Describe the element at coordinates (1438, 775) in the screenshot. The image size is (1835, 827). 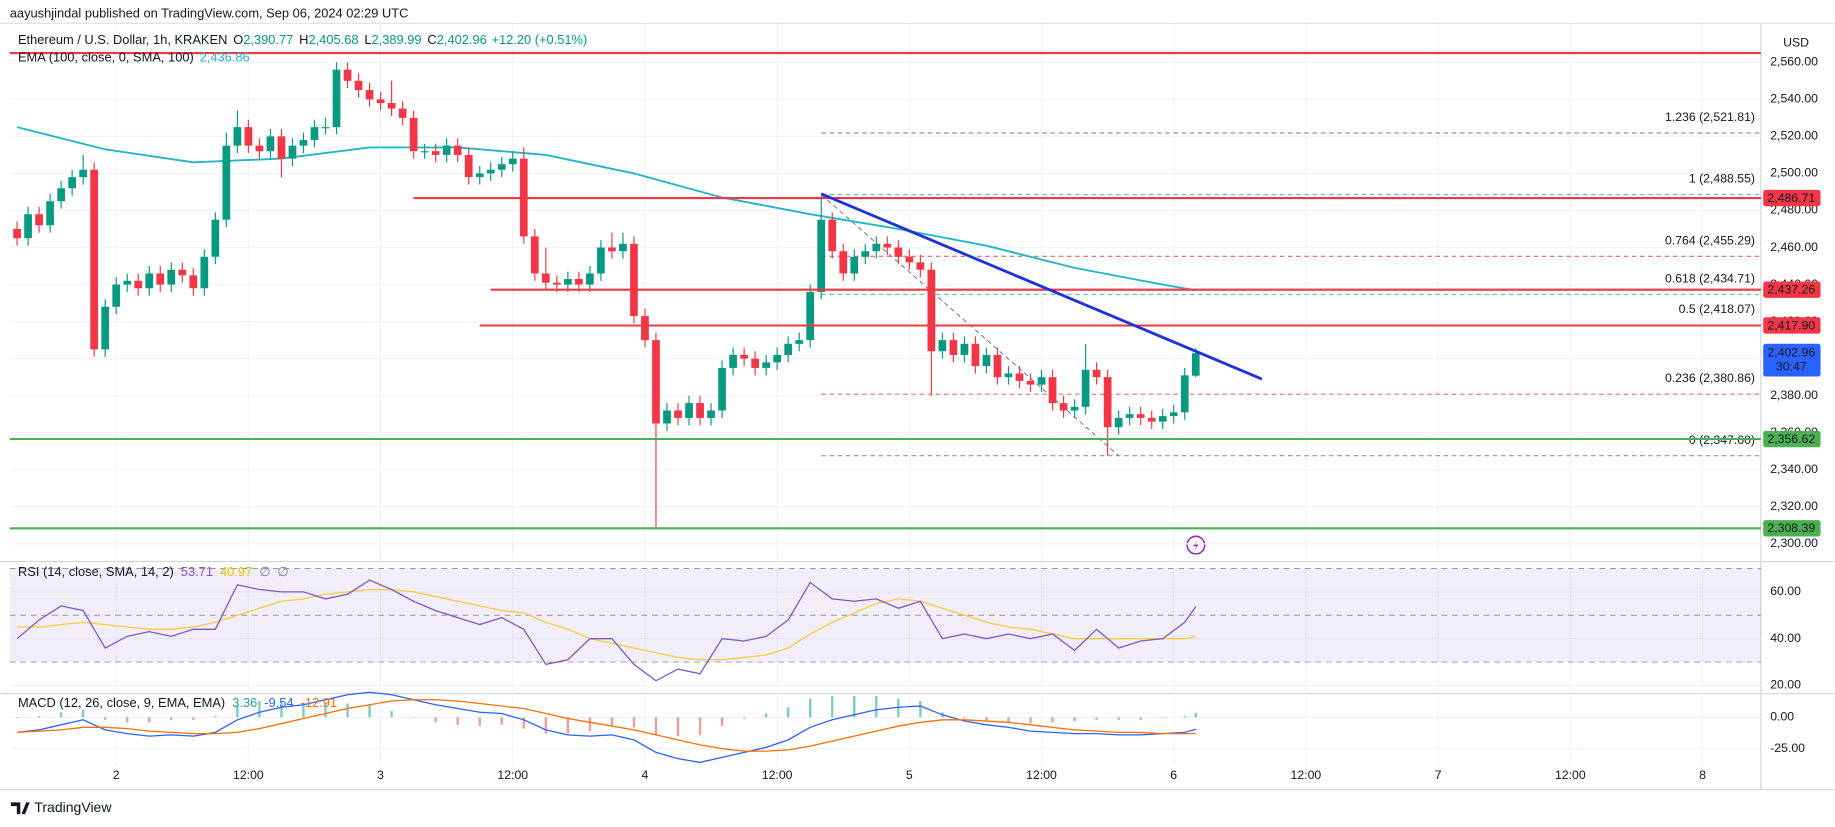
I see `x-tick-label: 7` at that location.